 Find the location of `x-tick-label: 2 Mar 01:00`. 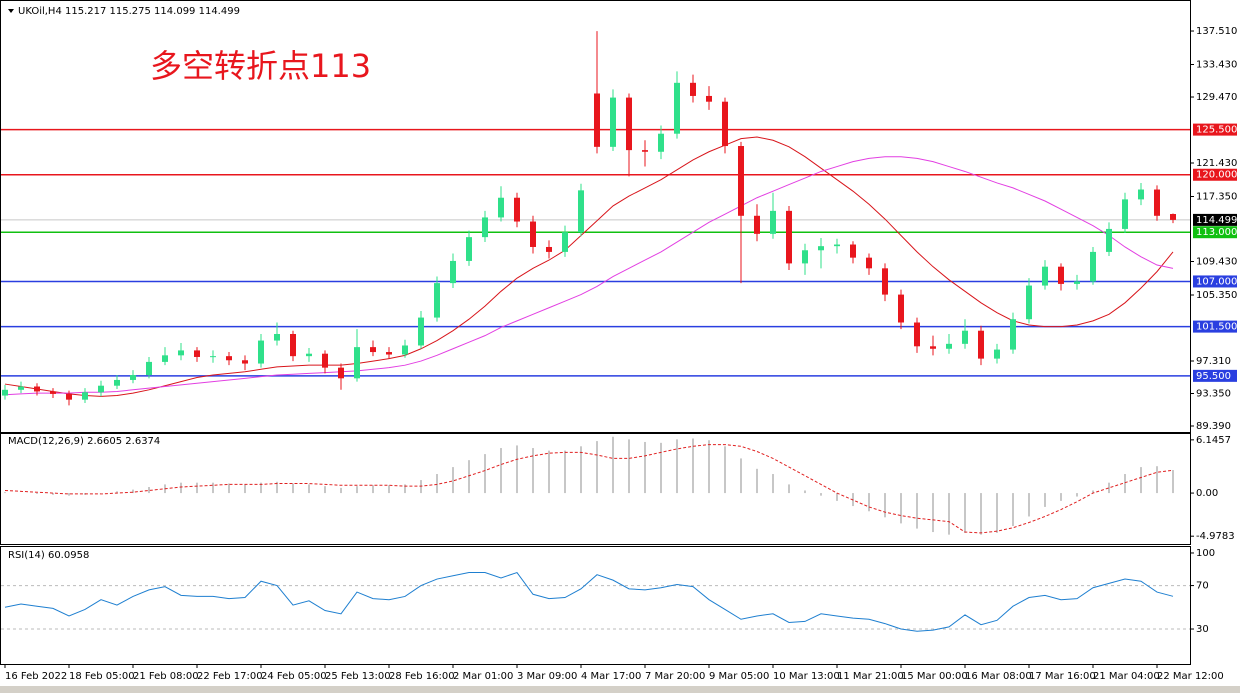

x-tick-label: 2 Mar 01:00 is located at coordinates (483, 676).